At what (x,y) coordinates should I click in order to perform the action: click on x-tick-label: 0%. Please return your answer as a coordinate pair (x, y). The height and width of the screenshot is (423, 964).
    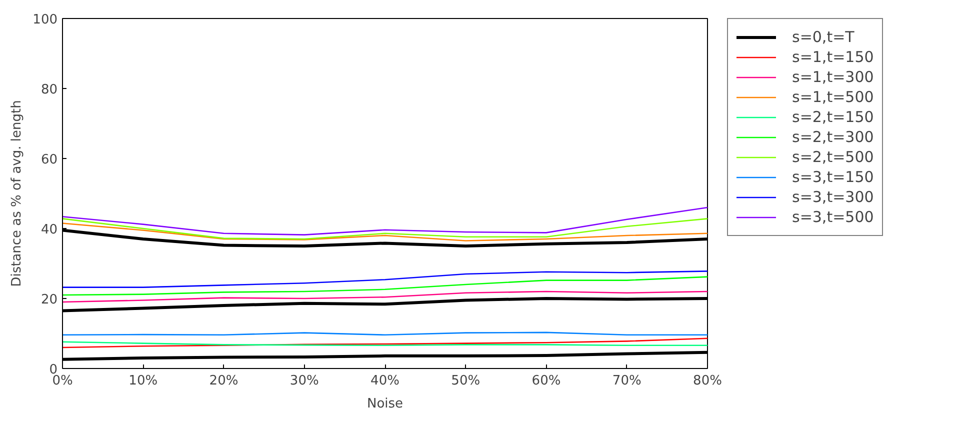
    Looking at the image, I should click on (62, 381).